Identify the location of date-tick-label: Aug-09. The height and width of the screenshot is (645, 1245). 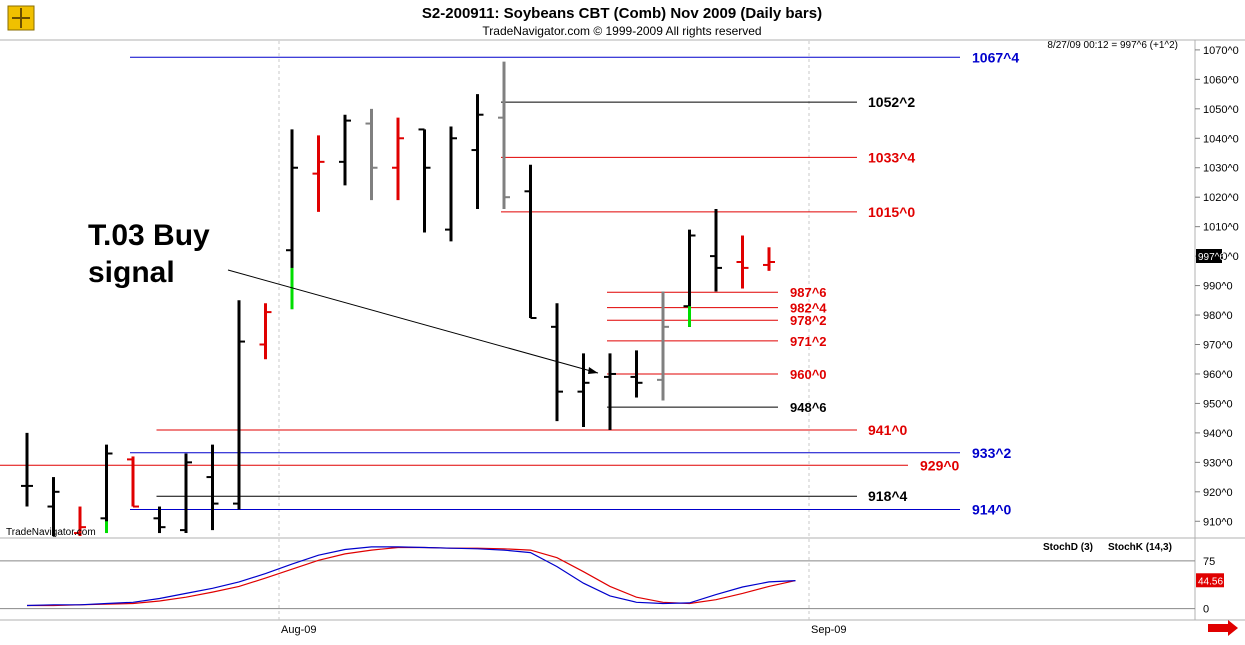
(298, 630).